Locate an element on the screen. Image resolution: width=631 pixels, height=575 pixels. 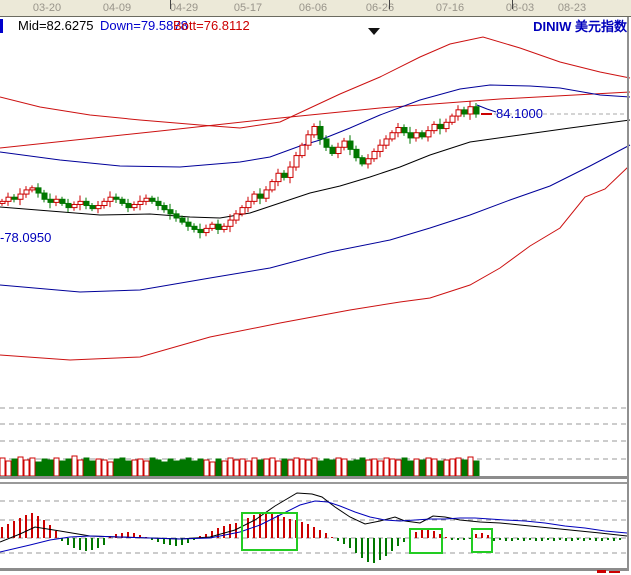
month-tick is located at coordinates (512, 4).